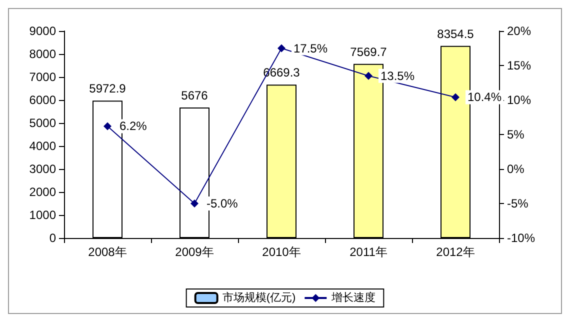 Image resolution: width=570 pixels, height=322 pixels. What do you see at coordinates (397, 75) in the screenshot?
I see `data-label: 13.5%` at bounding box center [397, 75].